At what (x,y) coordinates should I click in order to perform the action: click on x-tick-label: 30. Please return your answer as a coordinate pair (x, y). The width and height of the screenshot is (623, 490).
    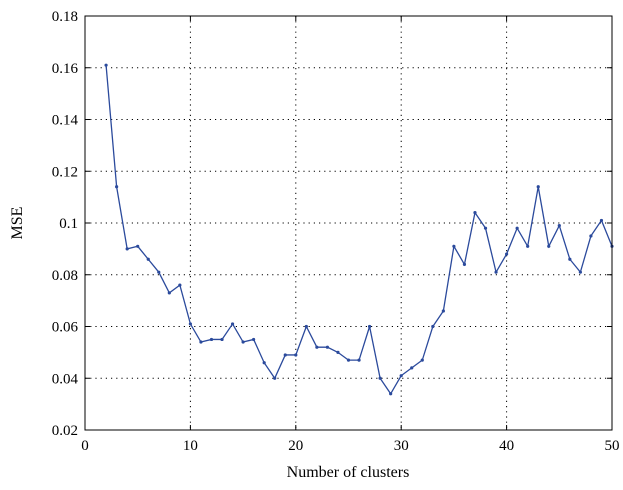
    Looking at the image, I should click on (401, 446).